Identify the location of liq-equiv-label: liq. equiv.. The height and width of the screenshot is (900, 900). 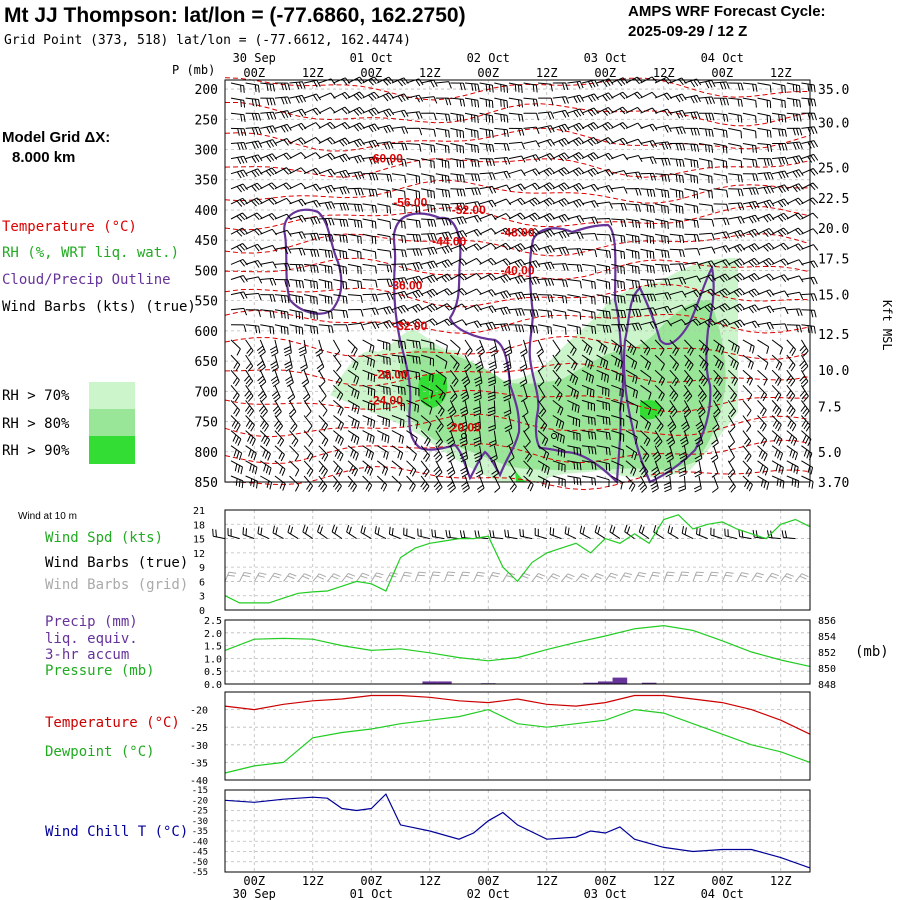
(91, 639).